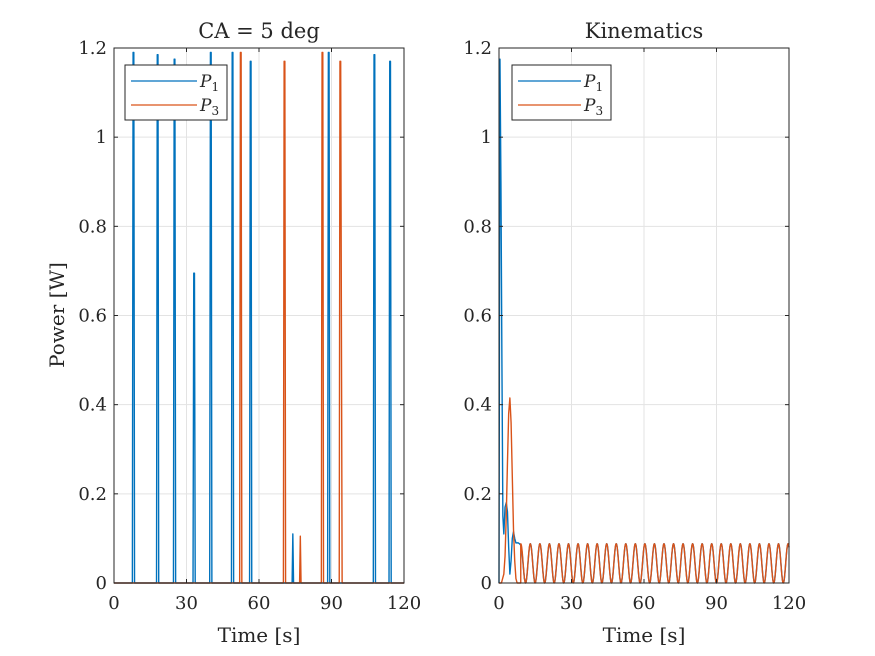 The height and width of the screenshot is (656, 875). Describe the element at coordinates (644, 490) in the screenshot. I see `series-line-p3` at that location.